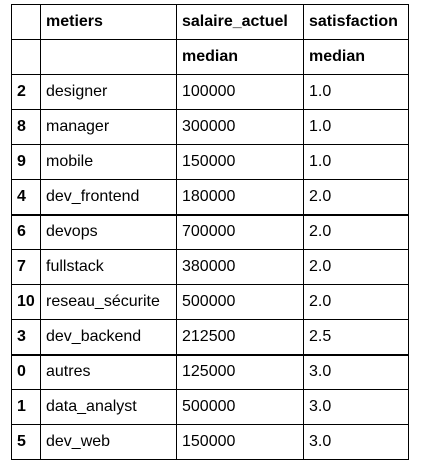  I want to click on column-header-satisfaction: satisfaction, so click(356, 22).